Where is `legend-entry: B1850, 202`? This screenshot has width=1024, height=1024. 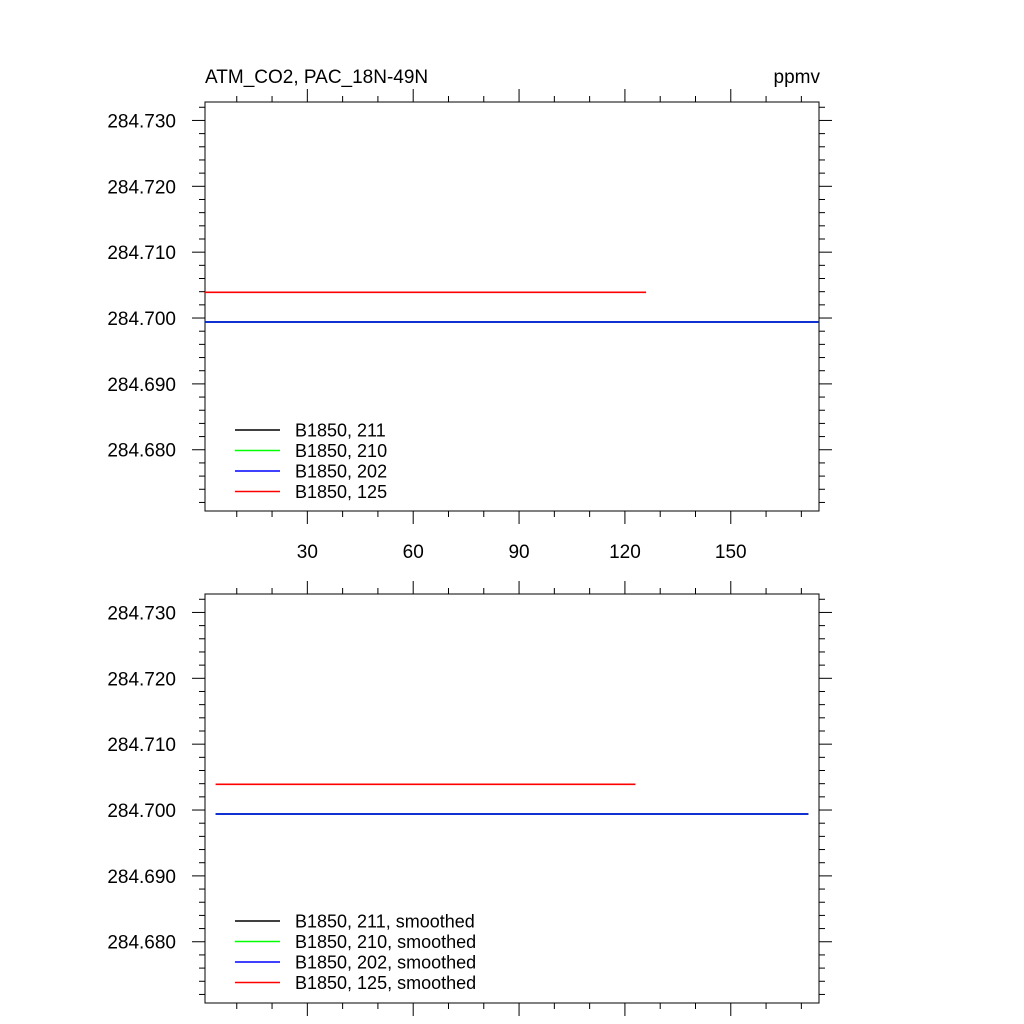 legend-entry: B1850, 202 is located at coordinates (341, 472).